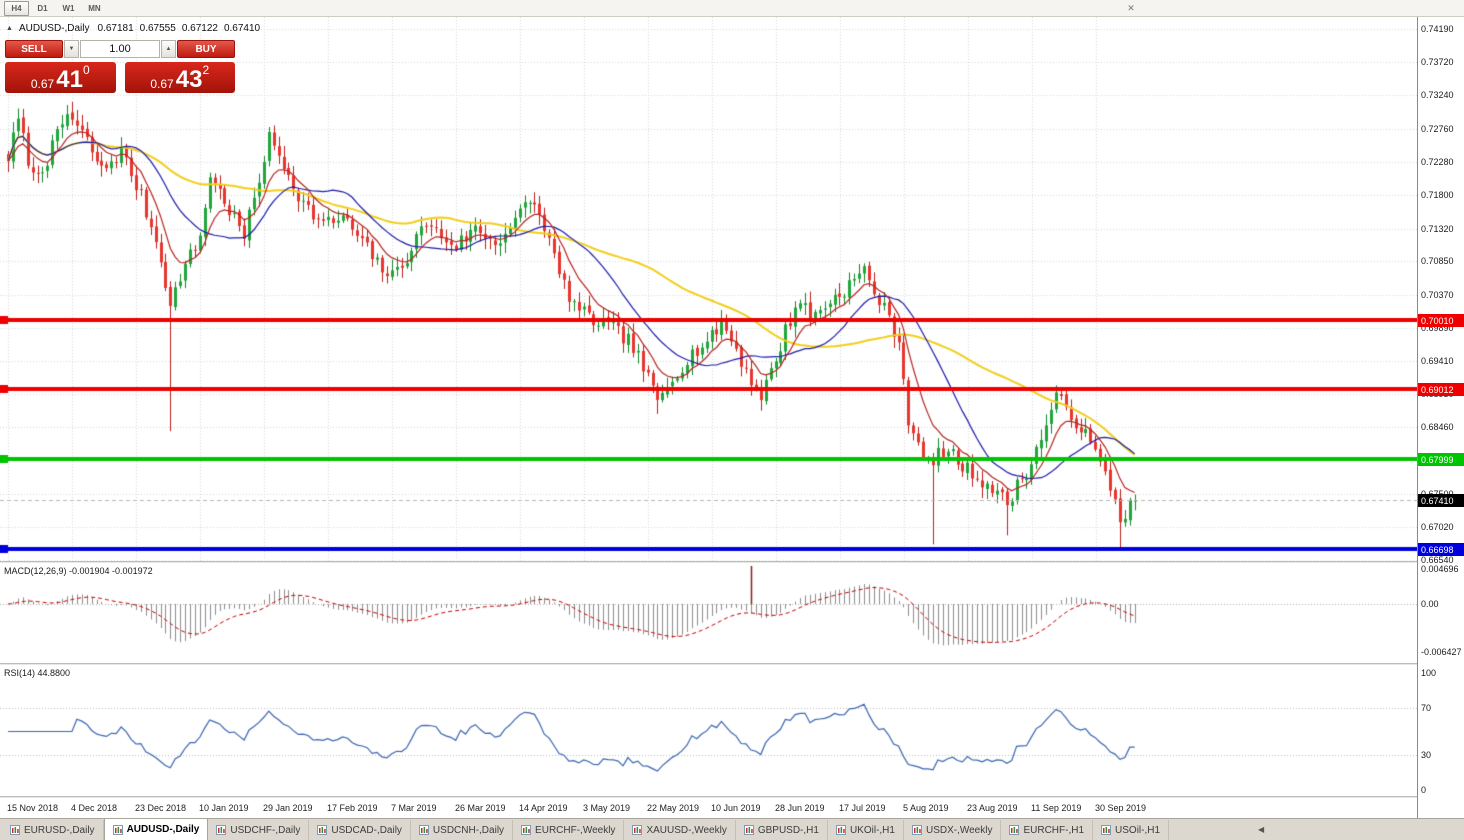 The height and width of the screenshot is (840, 1464). Describe the element at coordinates (199, 28) in the screenshot. I see `ohlc-low: 0.67122` at that location.